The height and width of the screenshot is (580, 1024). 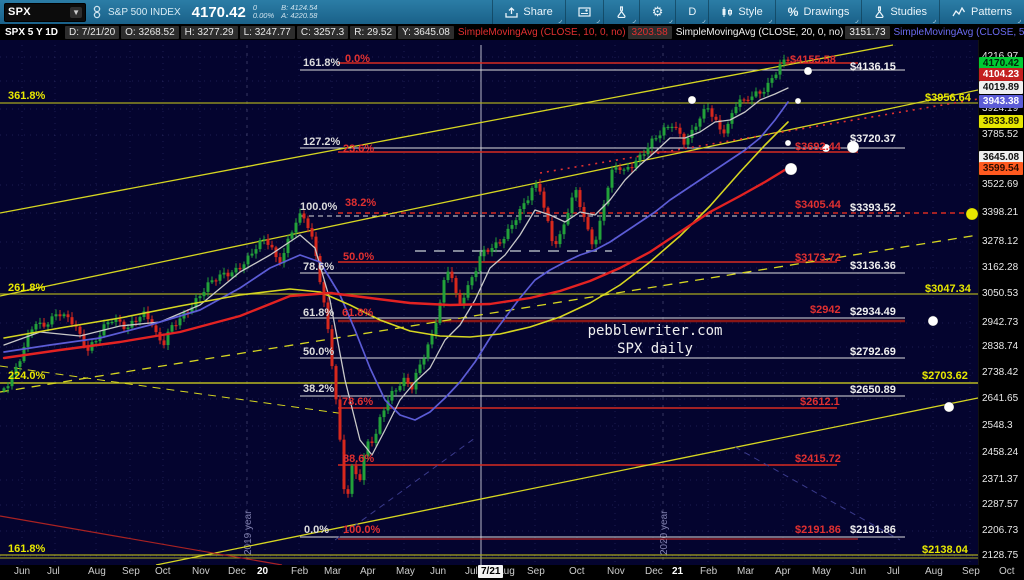 What do you see at coordinates (97, 12) in the screenshot?
I see `link-icon` at bounding box center [97, 12].